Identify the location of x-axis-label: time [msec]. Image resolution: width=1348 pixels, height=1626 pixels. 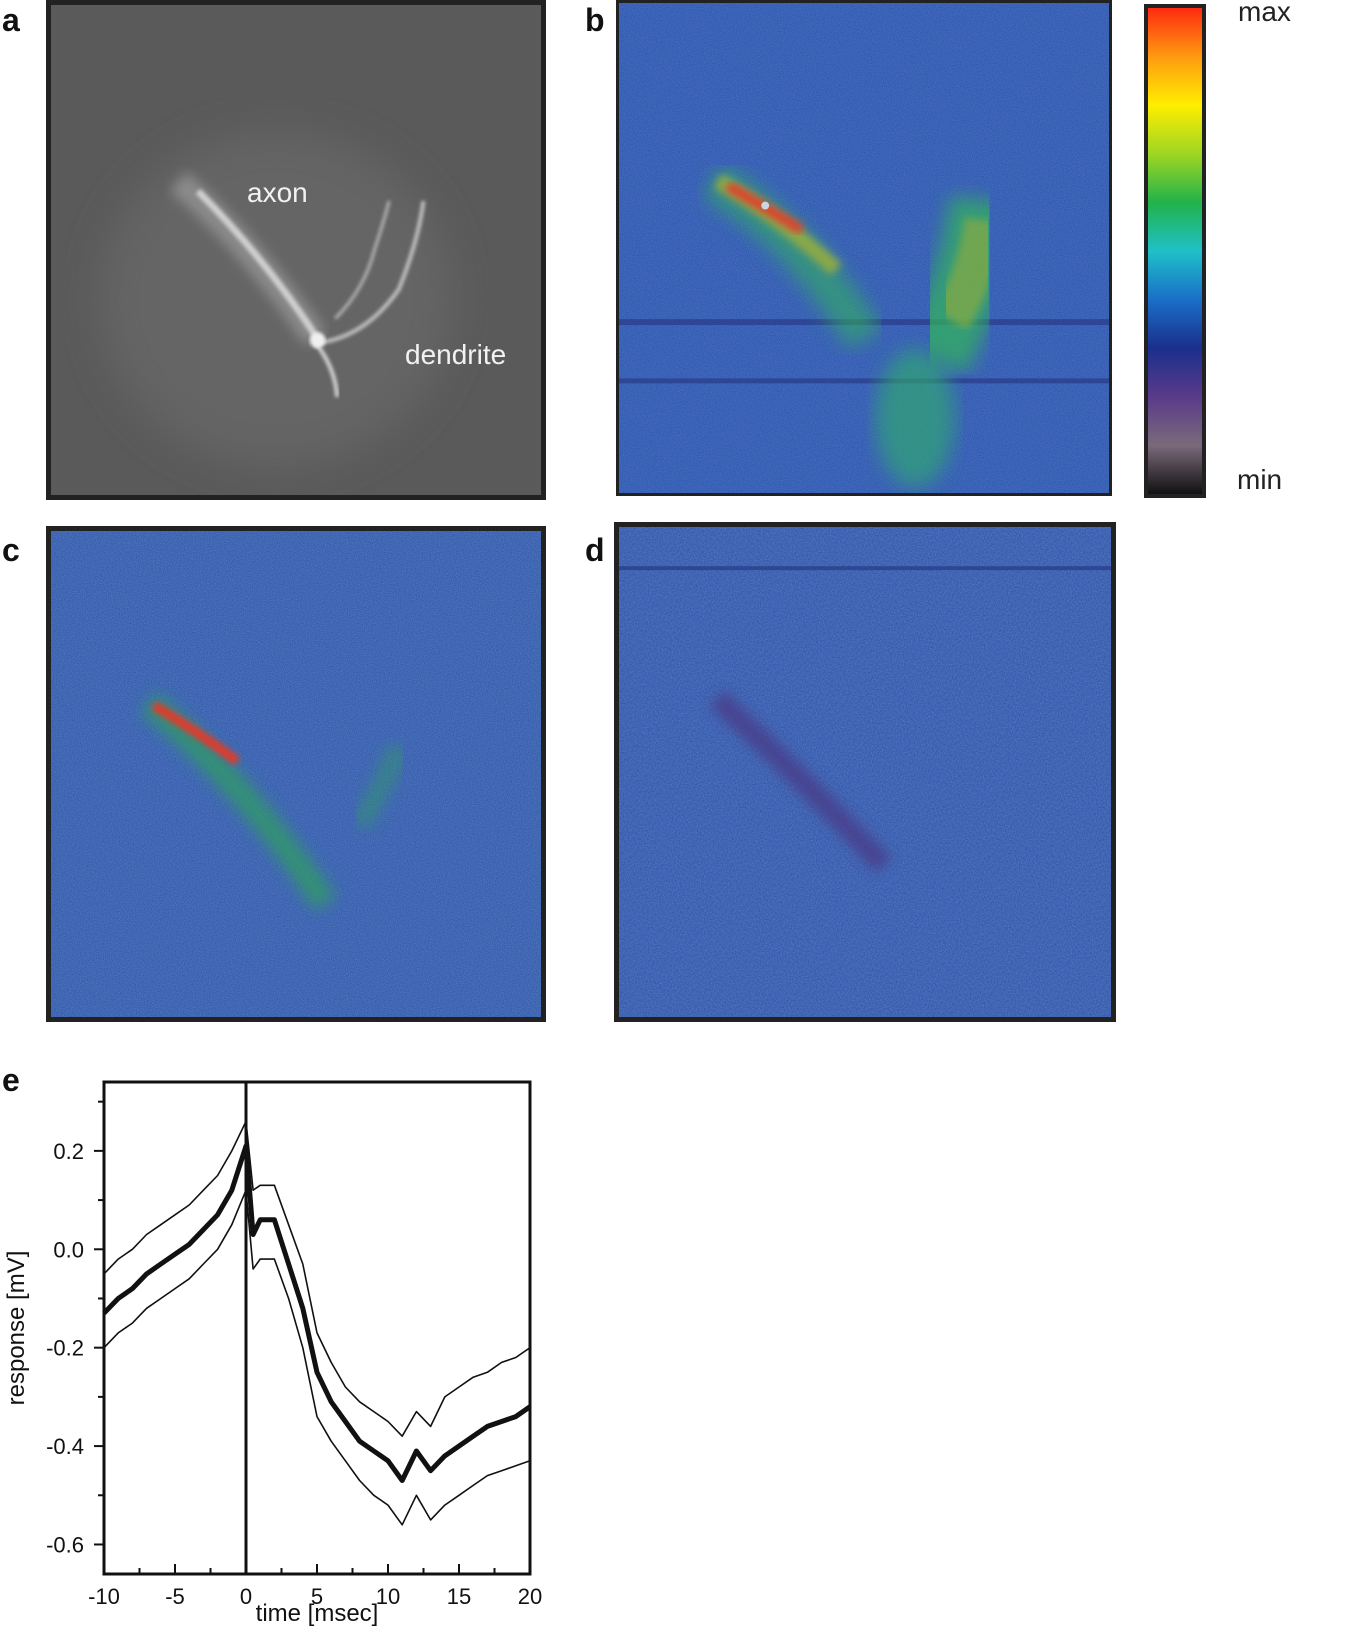
(317, 1613).